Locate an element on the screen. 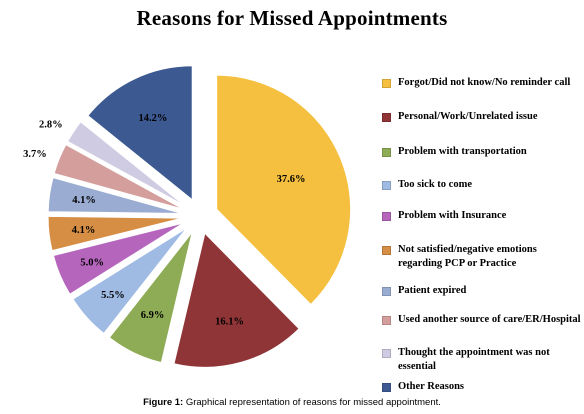  legend-item: Patient expired is located at coordinates (482, 291).